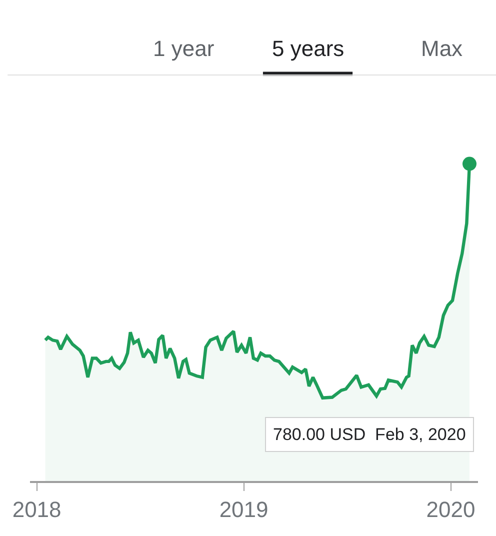 The height and width of the screenshot is (536, 496). What do you see at coordinates (442, 48) in the screenshot?
I see `text: Max` at bounding box center [442, 48].